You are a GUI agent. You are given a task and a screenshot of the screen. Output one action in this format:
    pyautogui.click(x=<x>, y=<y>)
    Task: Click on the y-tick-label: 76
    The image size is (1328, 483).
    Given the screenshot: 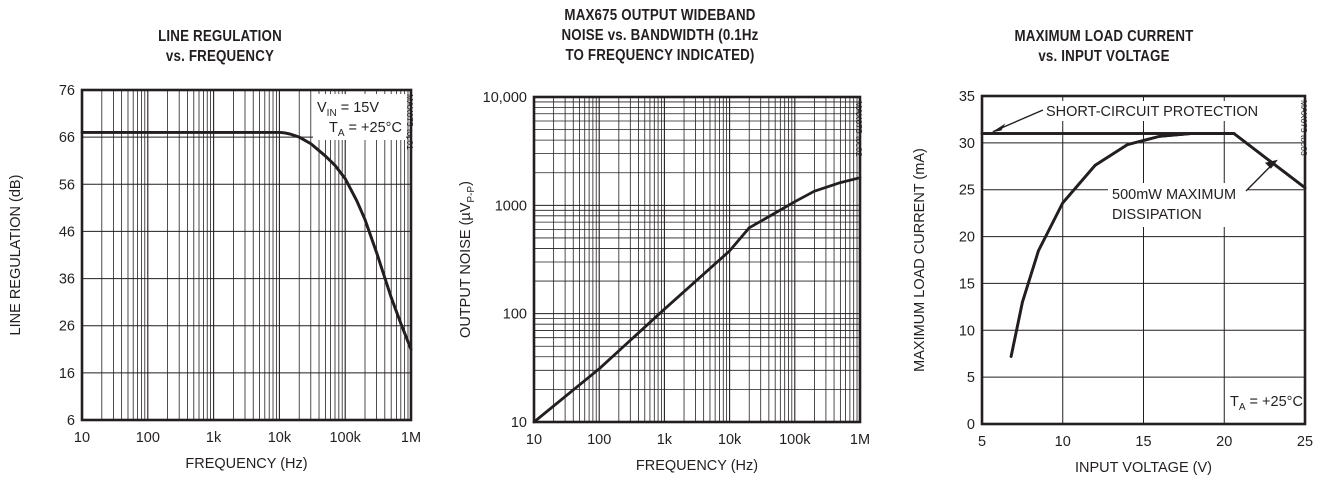 What is the action you would take?
    pyautogui.click(x=67, y=91)
    